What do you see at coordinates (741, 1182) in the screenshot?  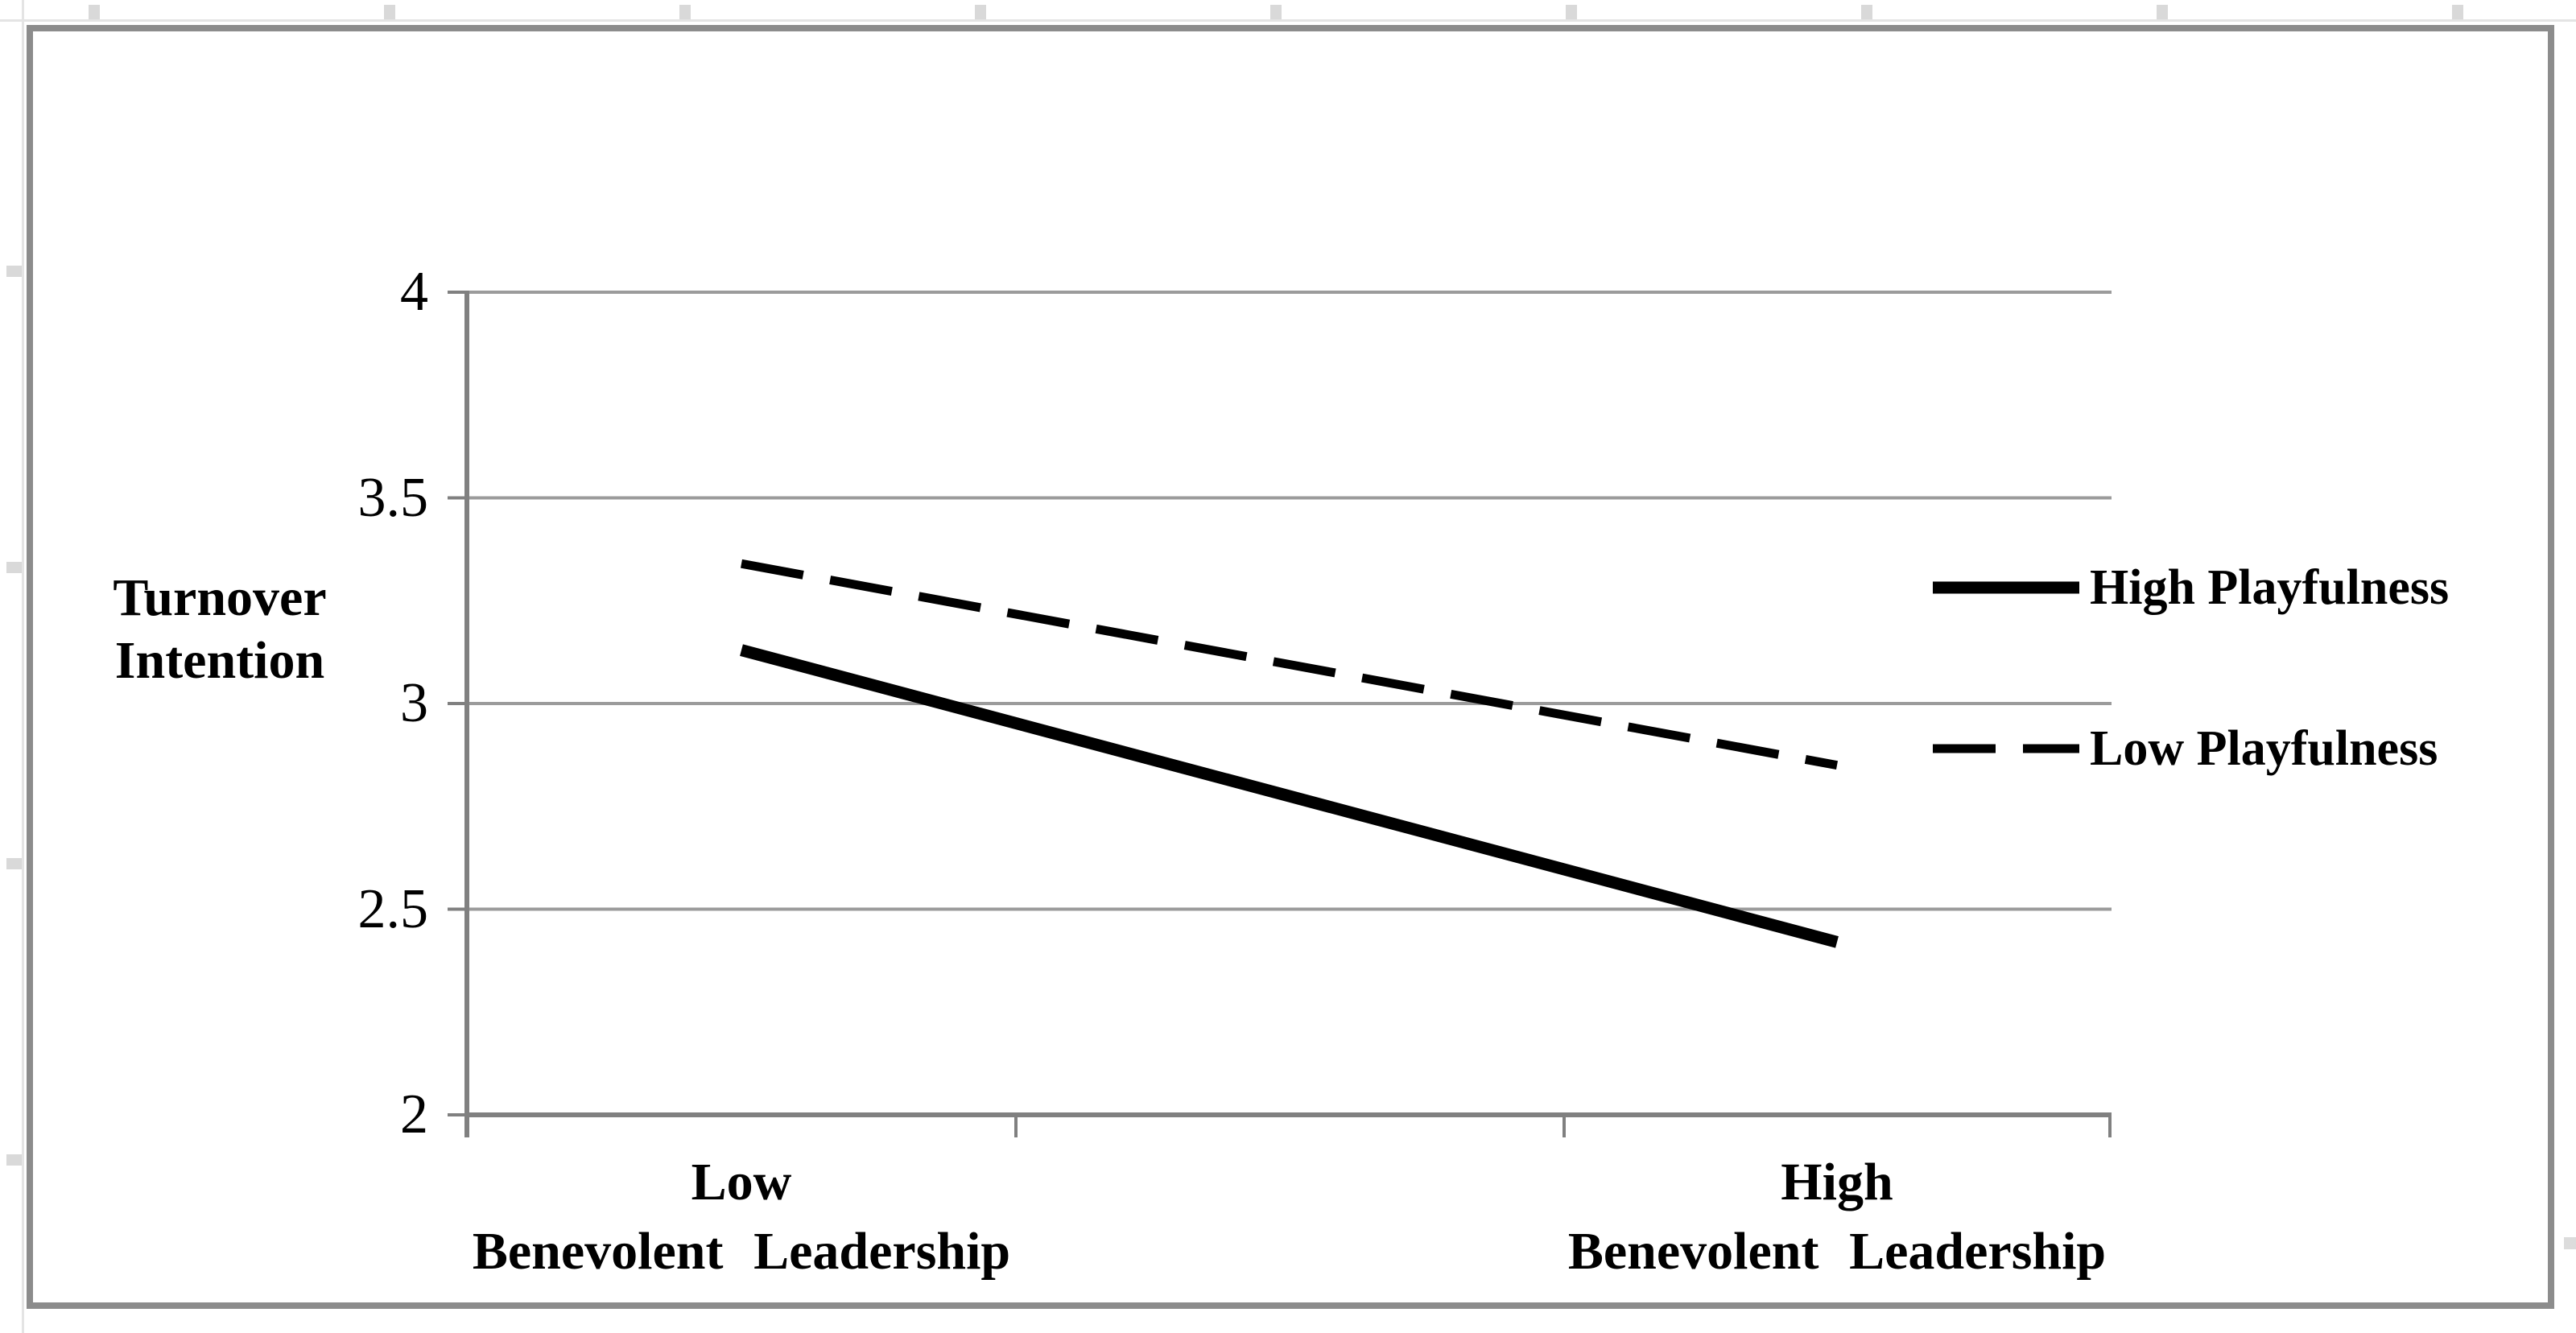 I see `x-axis-label-low-line1: Low` at bounding box center [741, 1182].